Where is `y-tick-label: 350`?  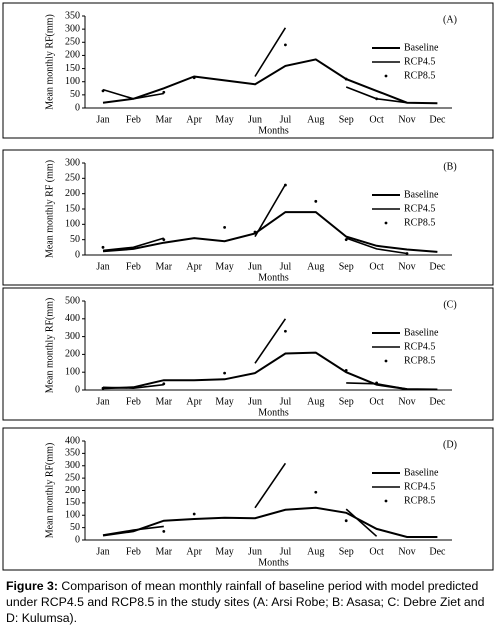
y-tick-label: 350 is located at coordinates (72, 15).